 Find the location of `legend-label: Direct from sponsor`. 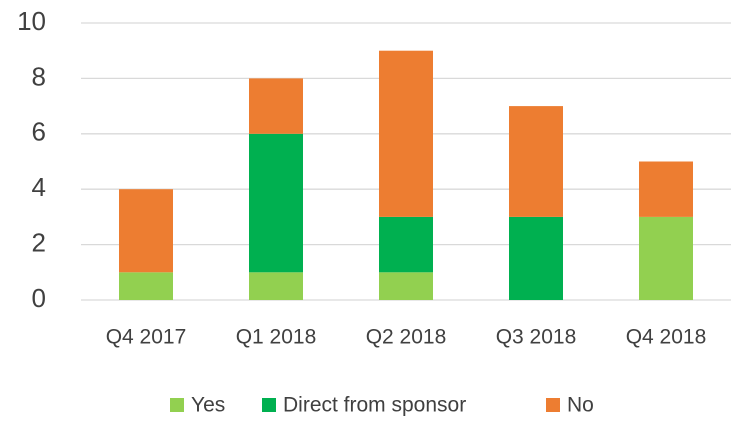

legend-label: Direct from sponsor is located at coordinates (374, 405).